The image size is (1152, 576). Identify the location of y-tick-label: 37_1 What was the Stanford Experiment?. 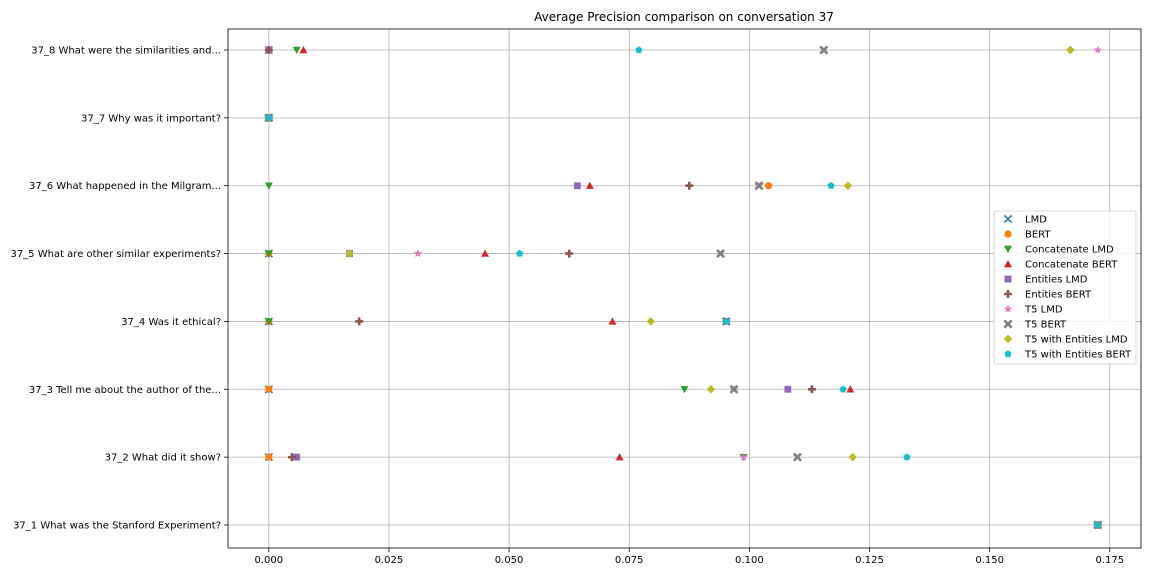
(117, 526).